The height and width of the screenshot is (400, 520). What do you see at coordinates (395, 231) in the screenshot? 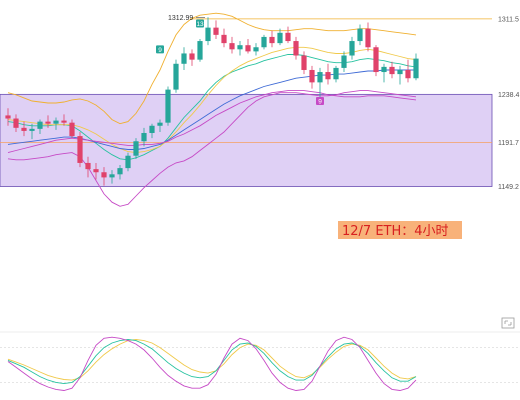
I see `caption-text: 12/7 ETH：4小时` at bounding box center [395, 231].